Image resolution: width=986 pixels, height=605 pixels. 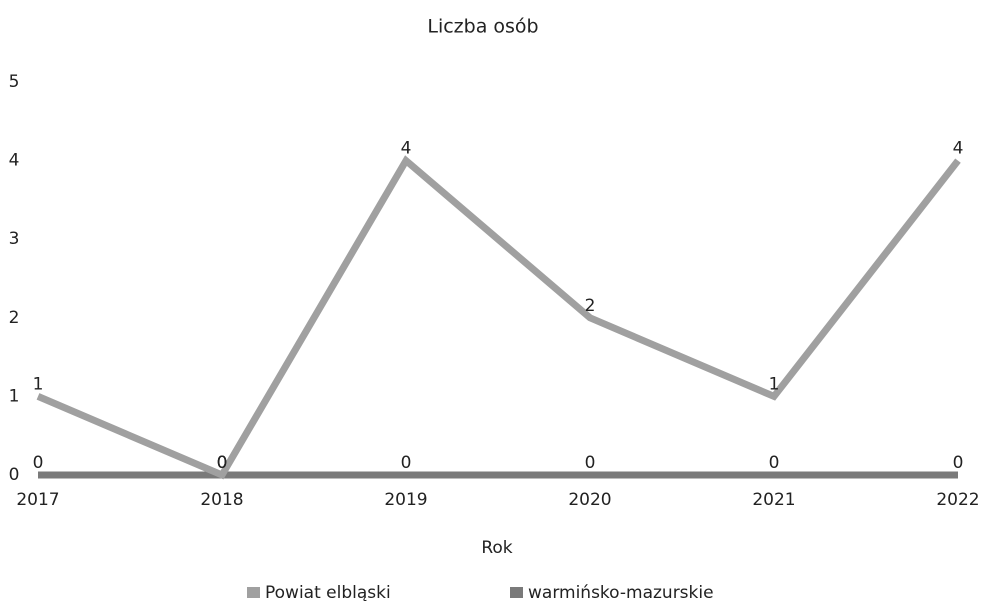 What do you see at coordinates (14, 318) in the screenshot?
I see `y-tick-label: 2` at bounding box center [14, 318].